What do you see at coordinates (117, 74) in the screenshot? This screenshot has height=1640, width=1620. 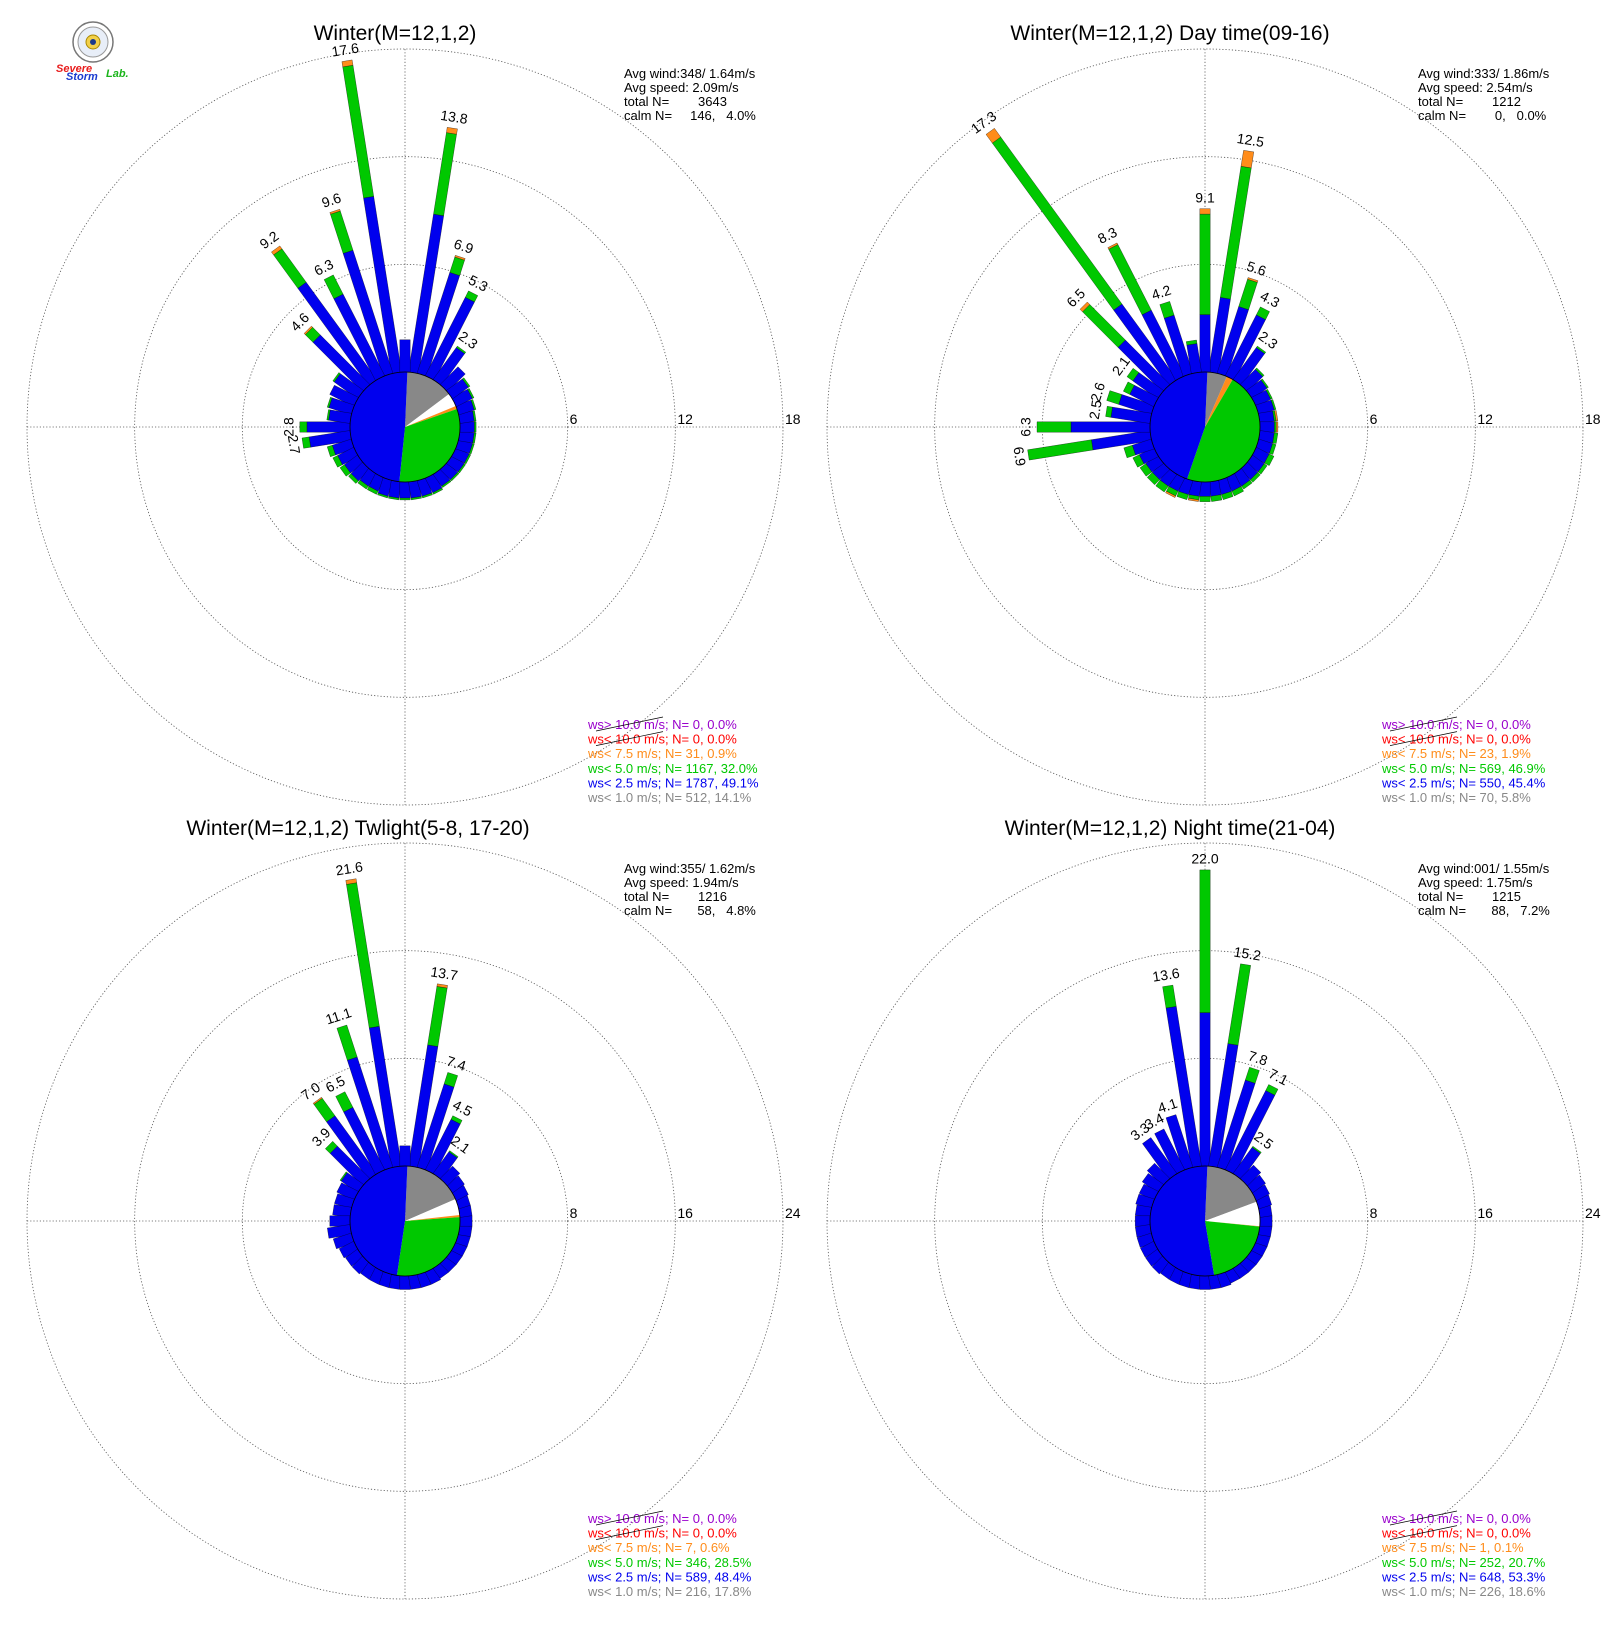 I see `logo-lab-text: Lab.` at bounding box center [117, 74].